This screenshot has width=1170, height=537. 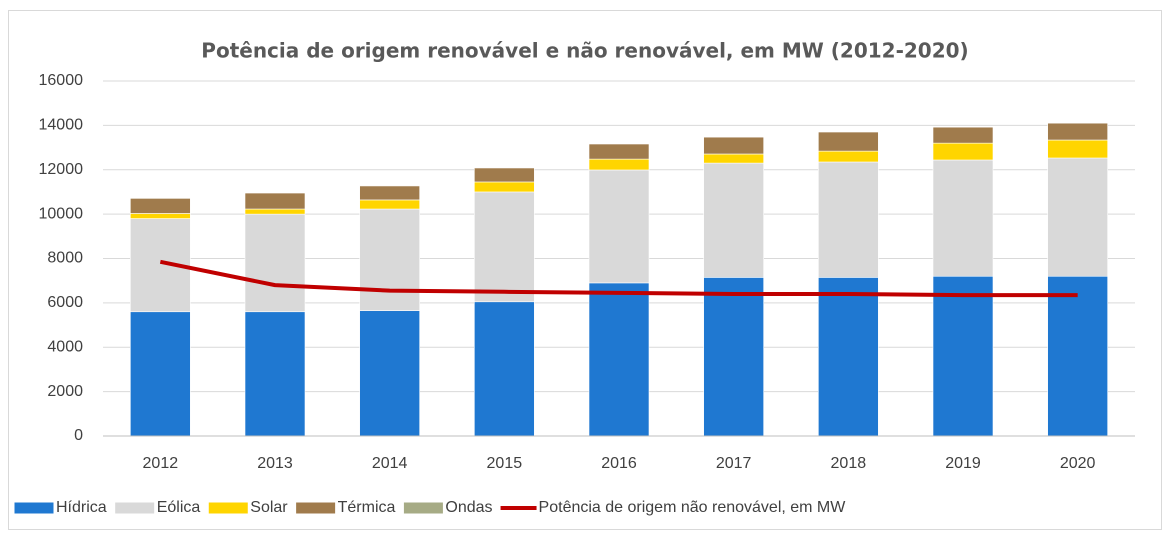 I want to click on legend-label: Solar, so click(x=269, y=507).